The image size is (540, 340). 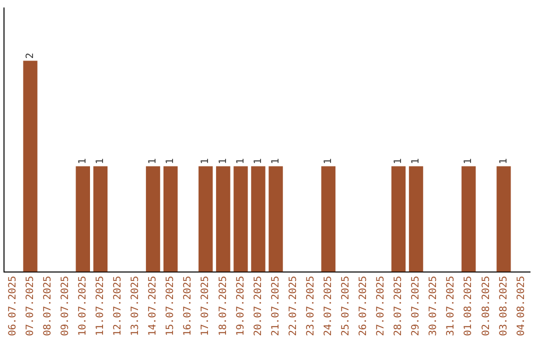 I want to click on x-tick-label: 07.07.2025, so click(x=30, y=306).